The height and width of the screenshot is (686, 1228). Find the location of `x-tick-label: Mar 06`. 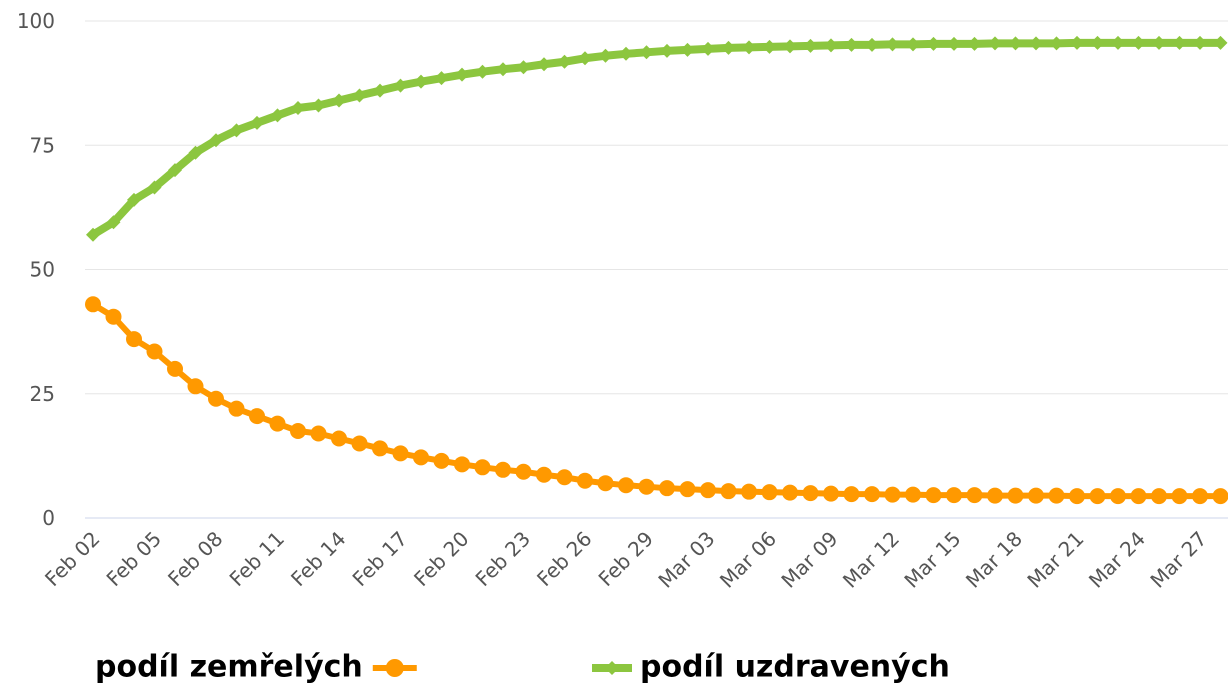

x-tick-label: Mar 06 is located at coordinates (748, 560).